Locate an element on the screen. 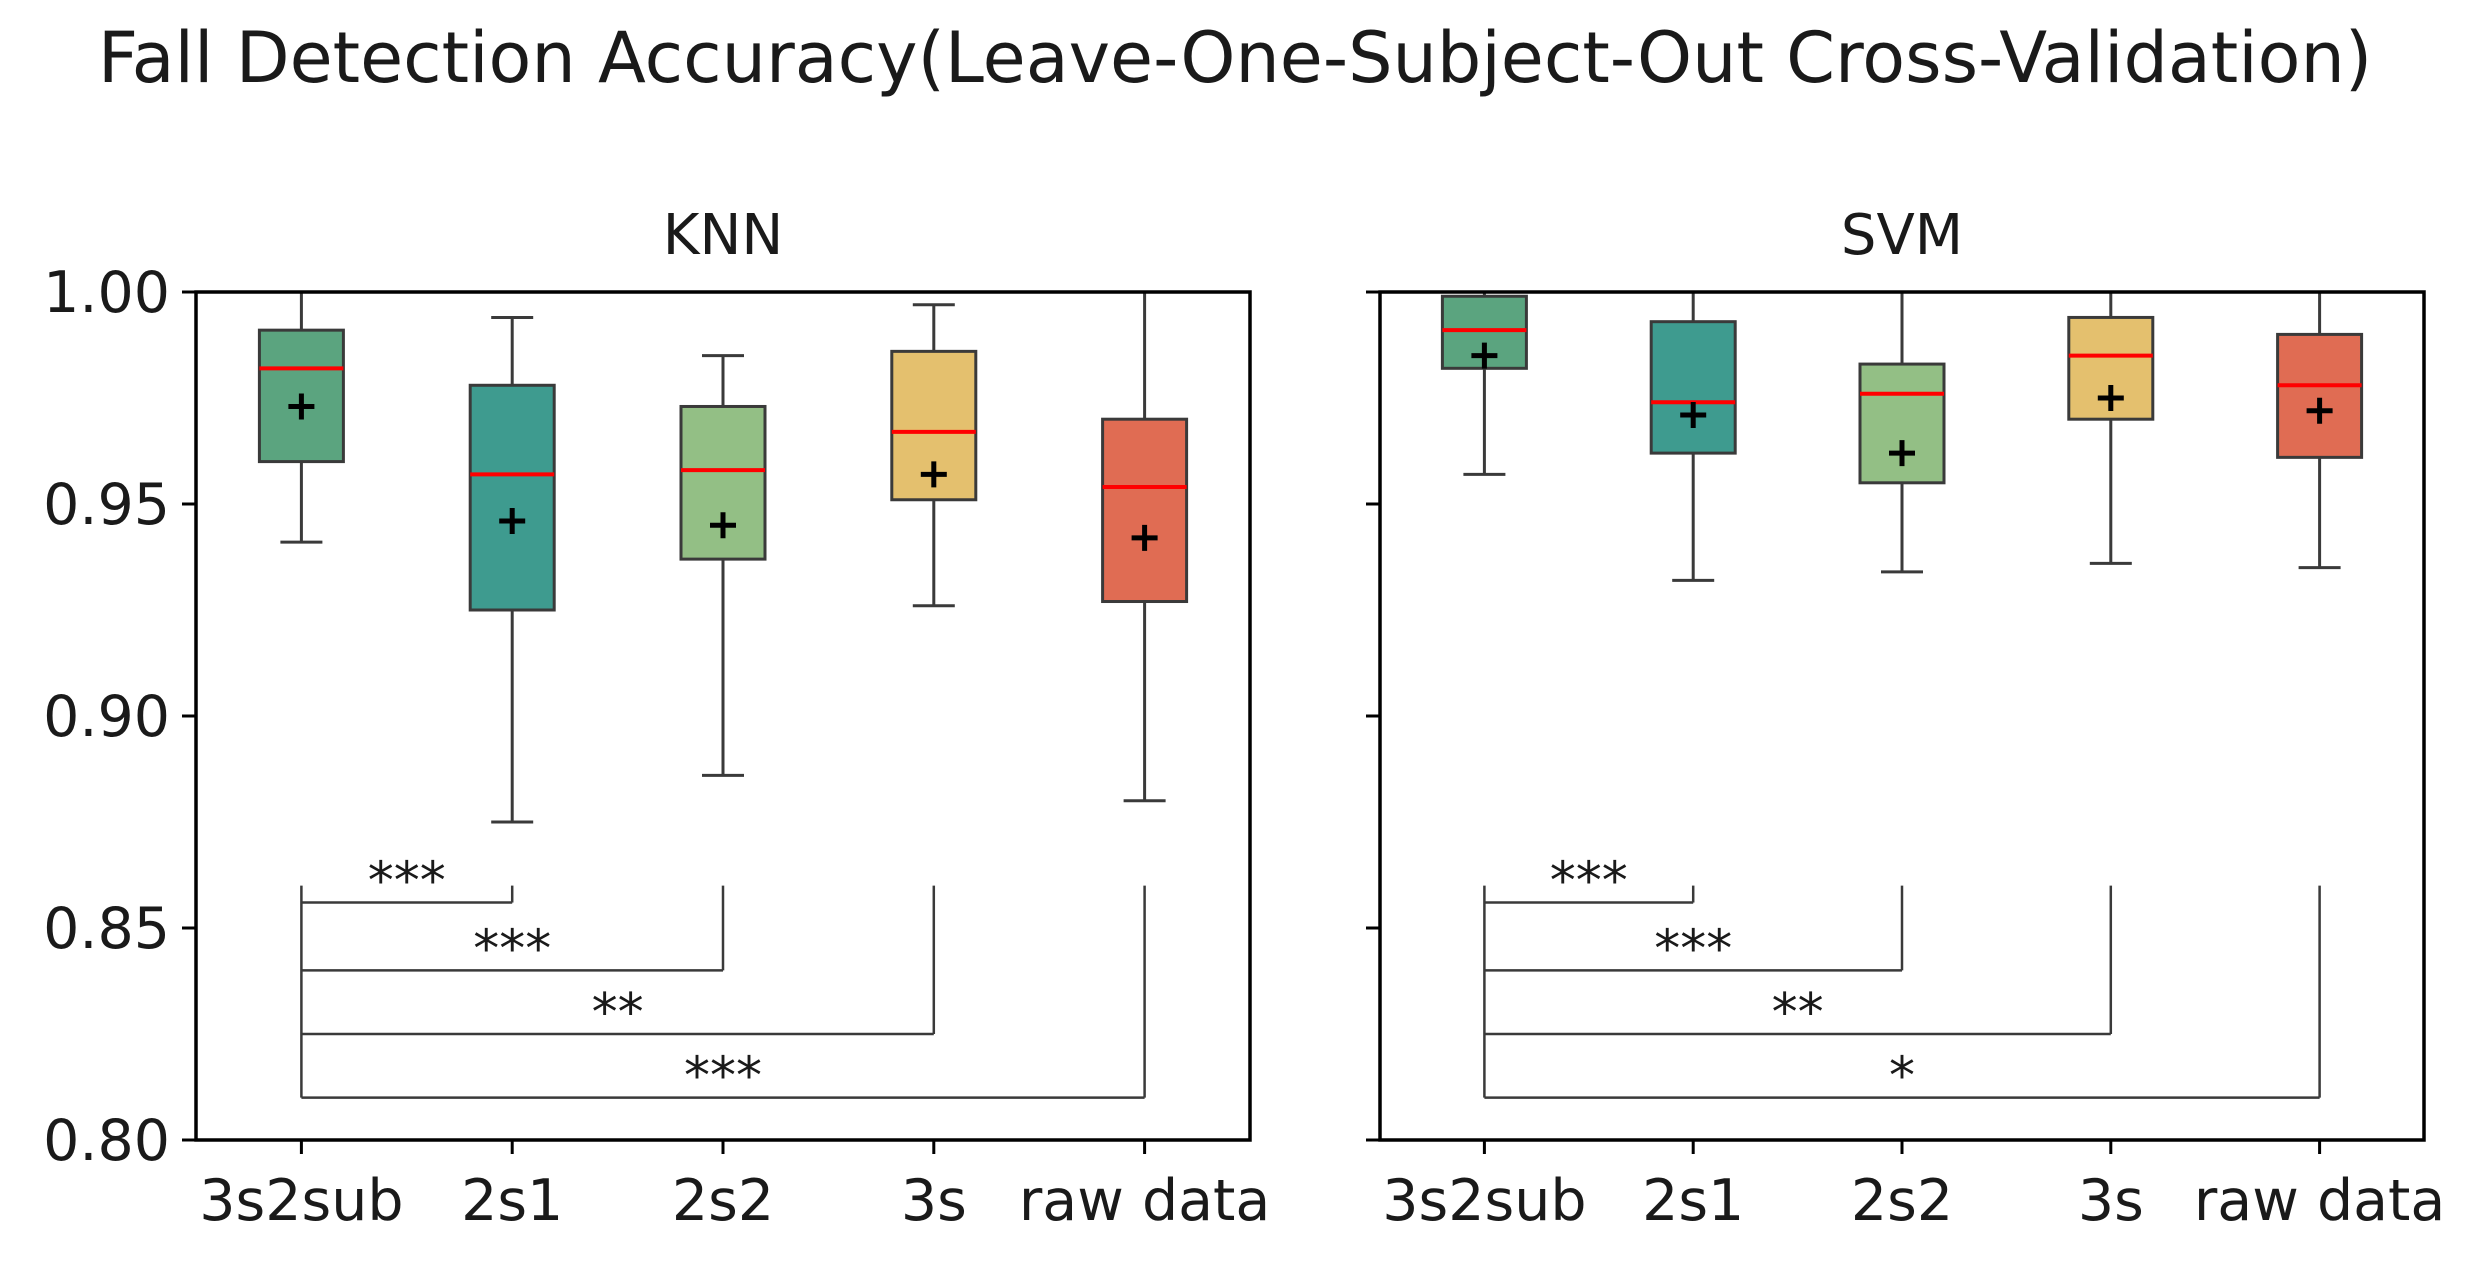  y-tick-label: 0.80 is located at coordinates (106, 1141).